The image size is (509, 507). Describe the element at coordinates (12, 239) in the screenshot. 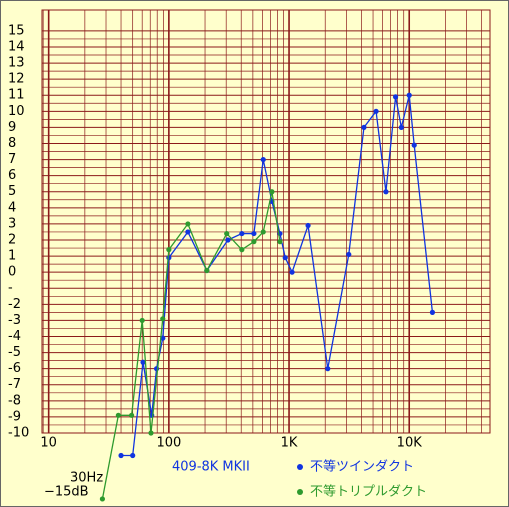

I see `y-tick-label: 2` at that location.